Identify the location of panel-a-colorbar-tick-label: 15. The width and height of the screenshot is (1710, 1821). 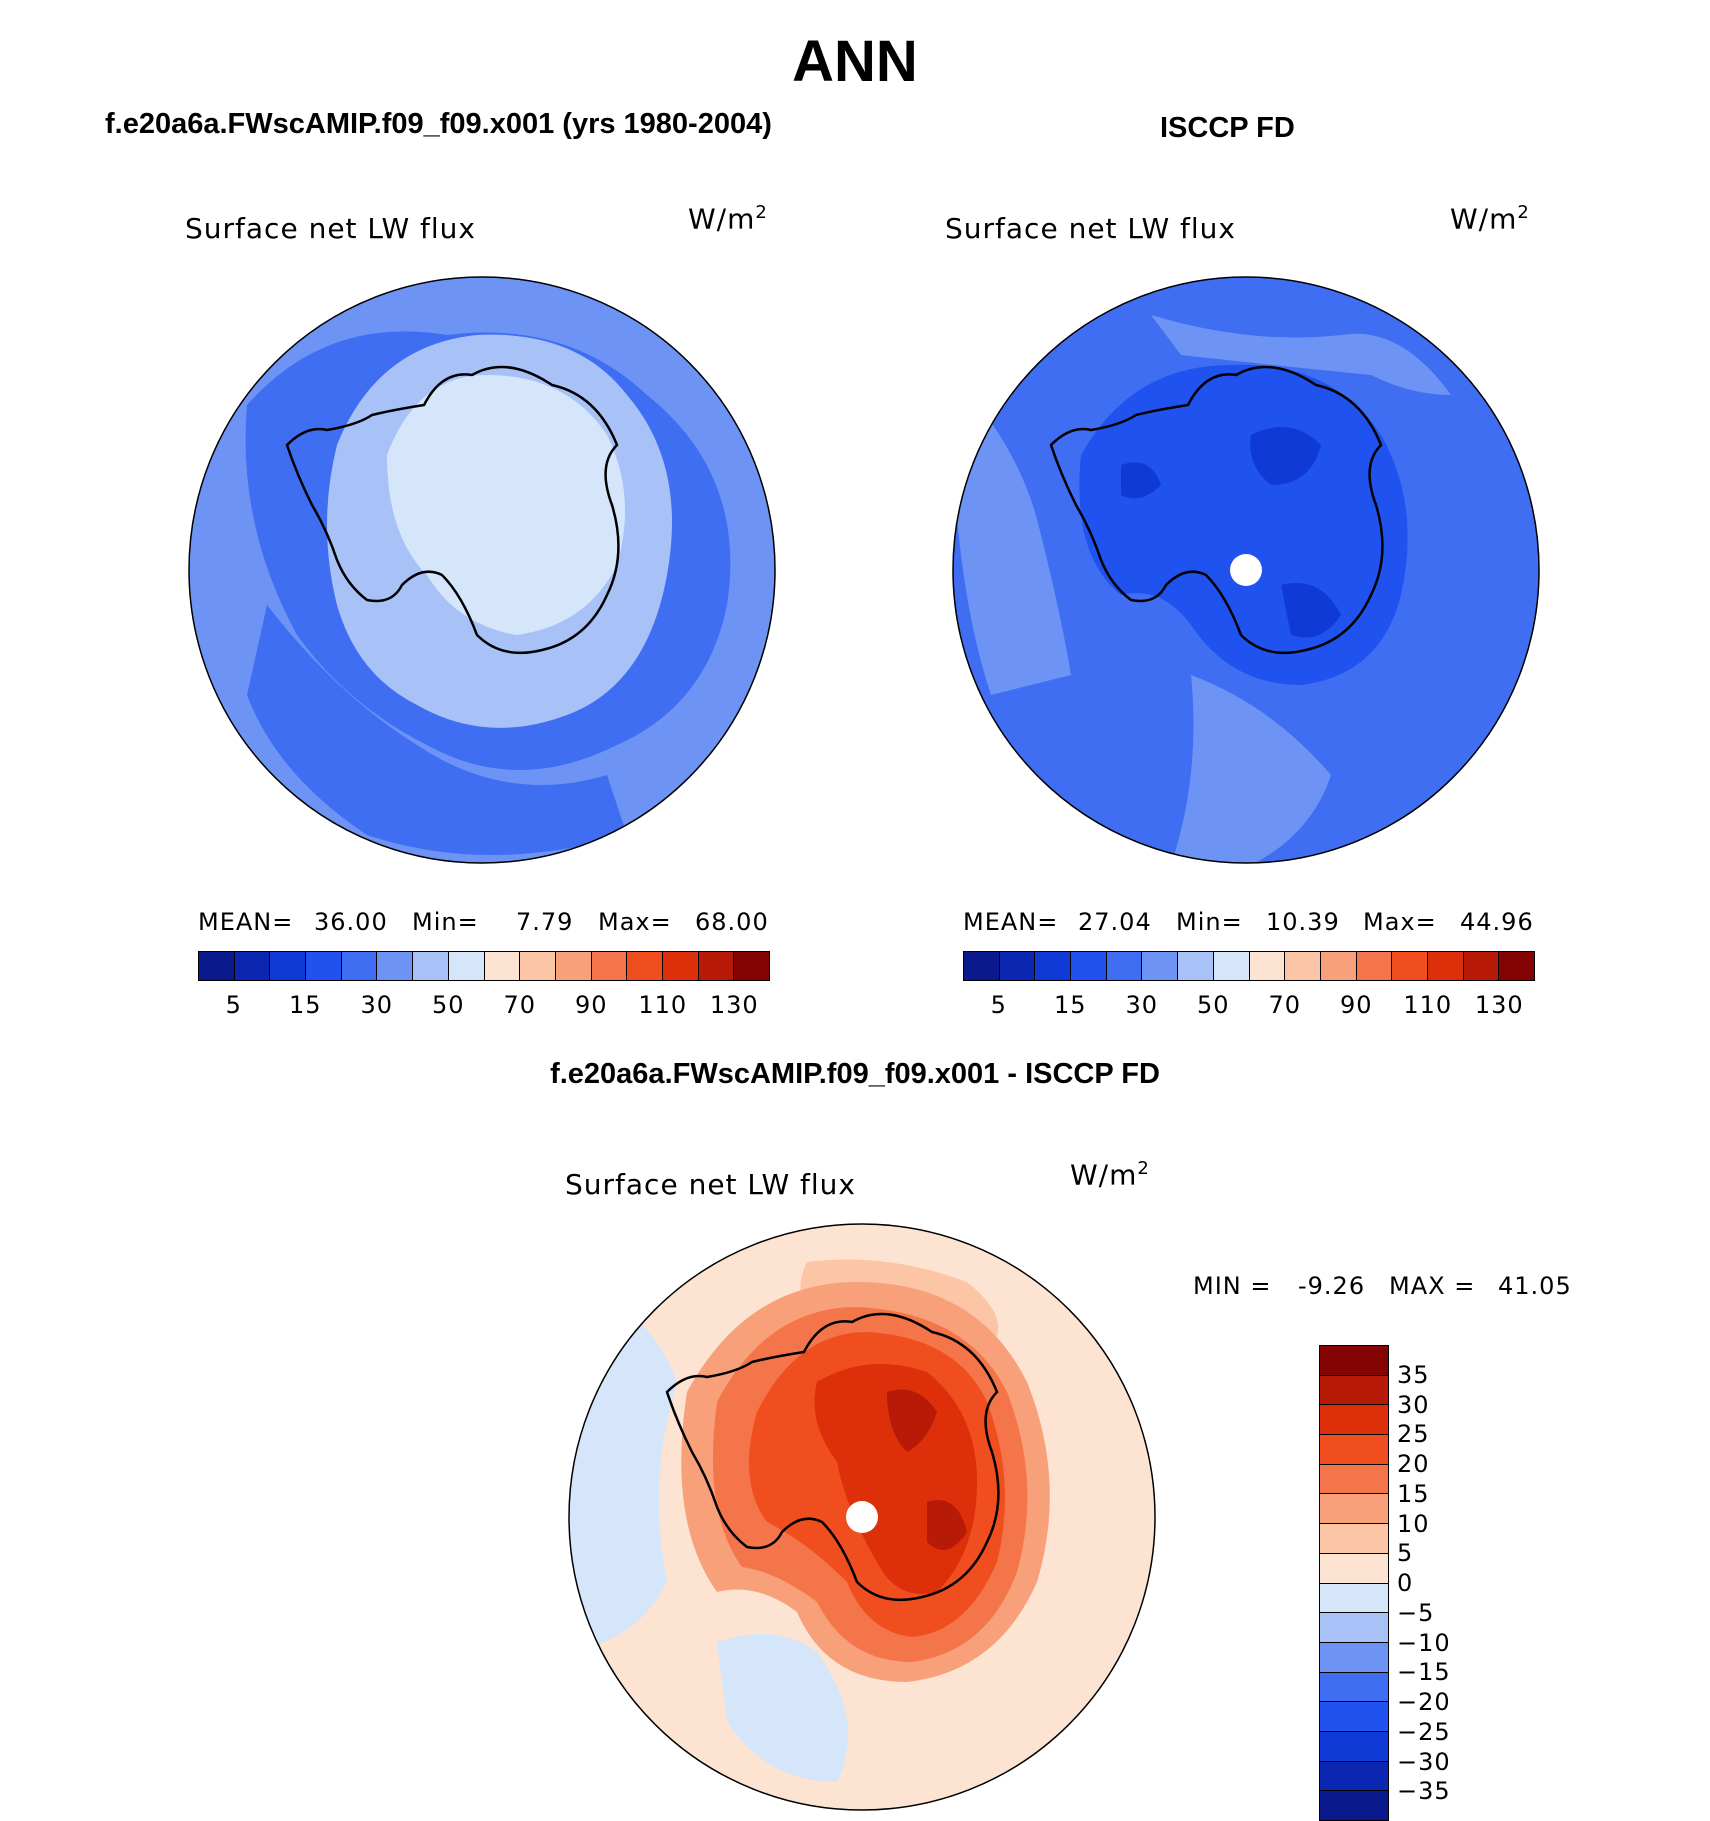
(305, 1005).